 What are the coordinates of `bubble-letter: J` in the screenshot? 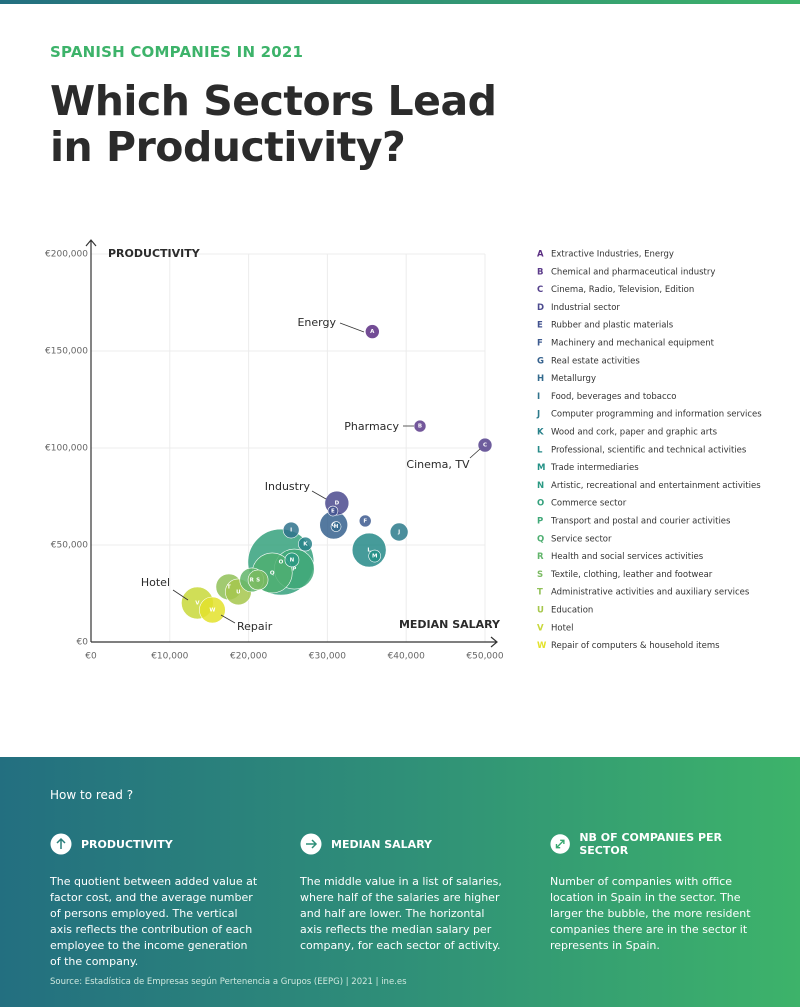 It's located at (398, 533).